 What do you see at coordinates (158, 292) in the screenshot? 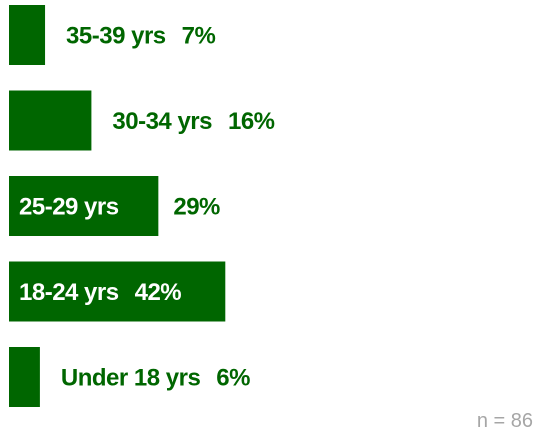
I see `value-label: 42%` at bounding box center [158, 292].